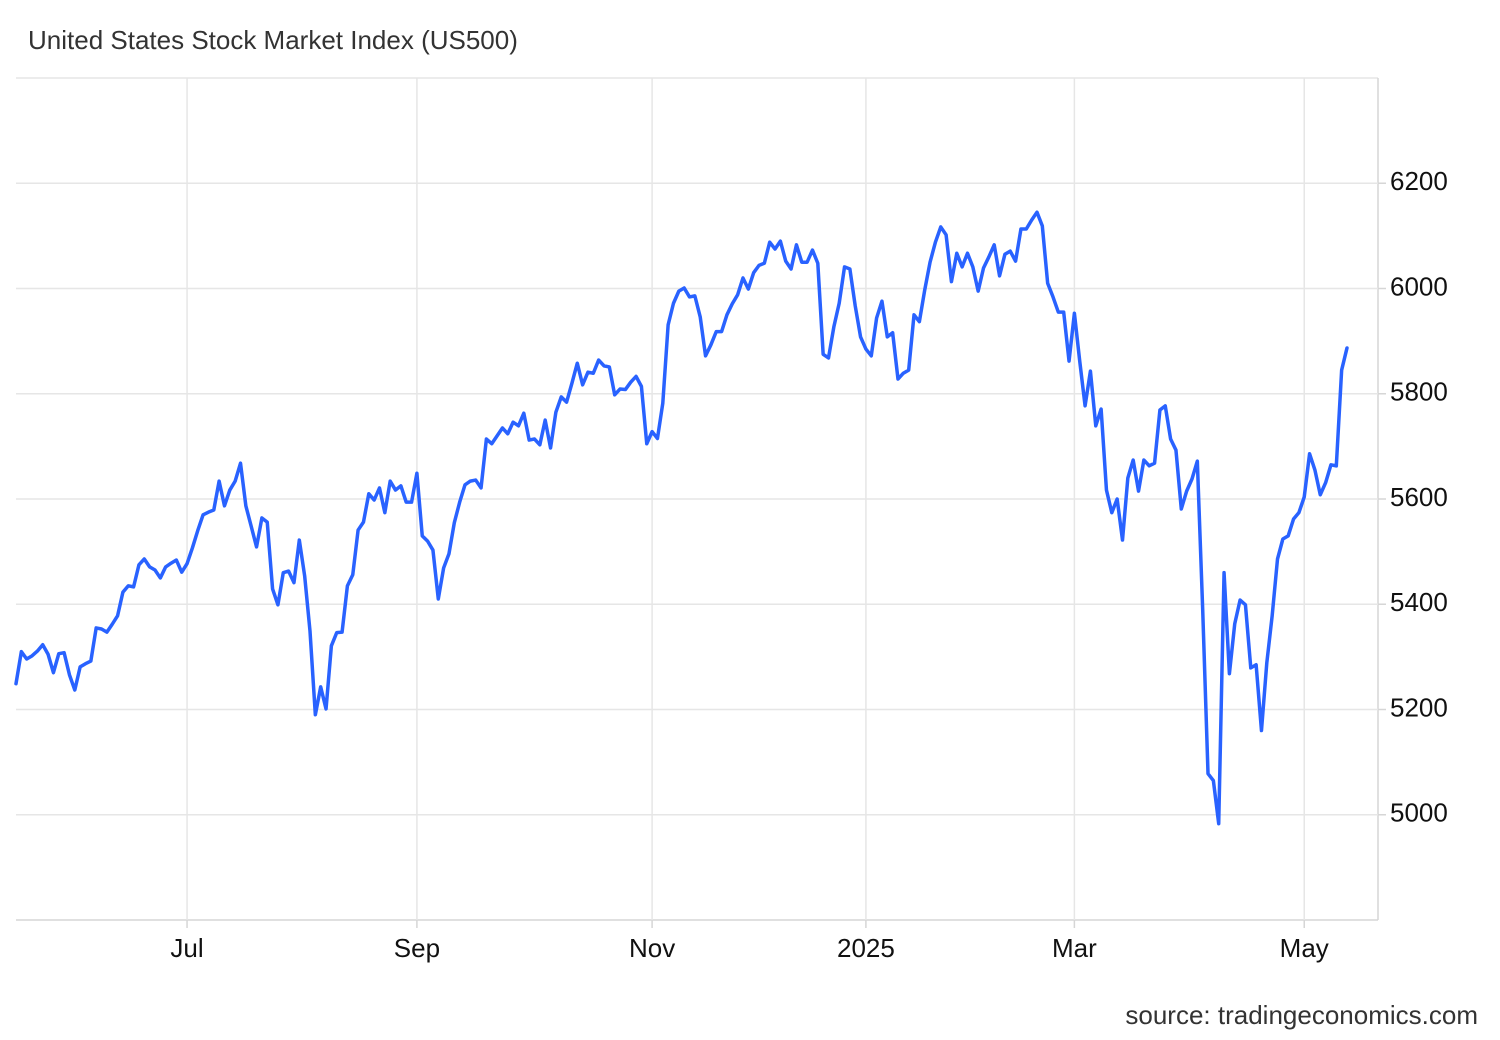 The width and height of the screenshot is (1500, 1040). What do you see at coordinates (1419, 602) in the screenshot?
I see `y-tick-label: 5400` at bounding box center [1419, 602].